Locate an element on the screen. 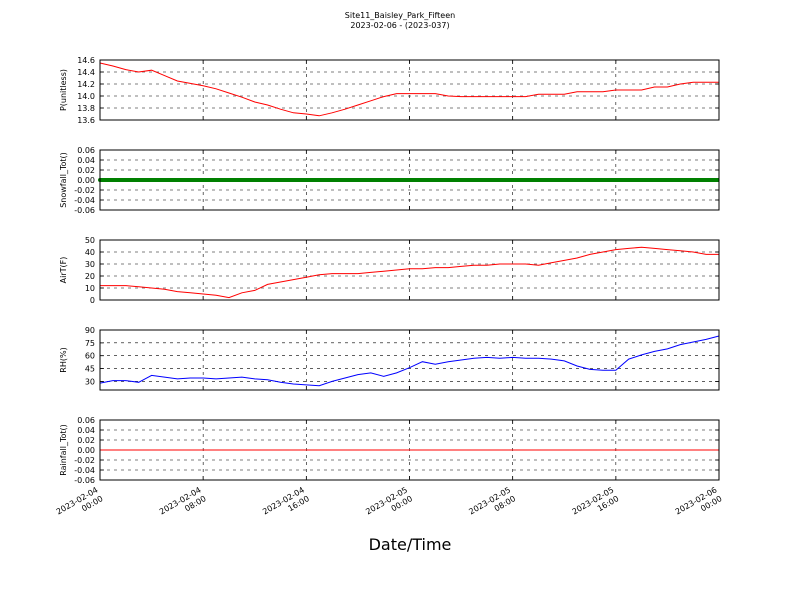 The image size is (800, 600). y-tick-label: 14.4 is located at coordinates (86, 72).